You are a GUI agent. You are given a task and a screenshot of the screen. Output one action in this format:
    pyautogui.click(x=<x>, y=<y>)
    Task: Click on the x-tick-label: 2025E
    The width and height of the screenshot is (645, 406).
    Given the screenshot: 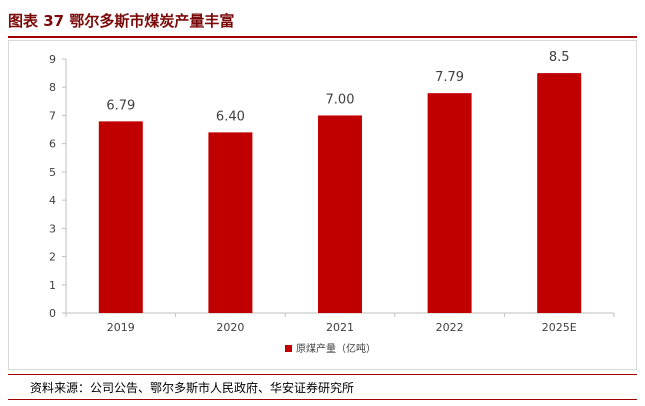 What is the action you would take?
    pyautogui.click(x=559, y=327)
    